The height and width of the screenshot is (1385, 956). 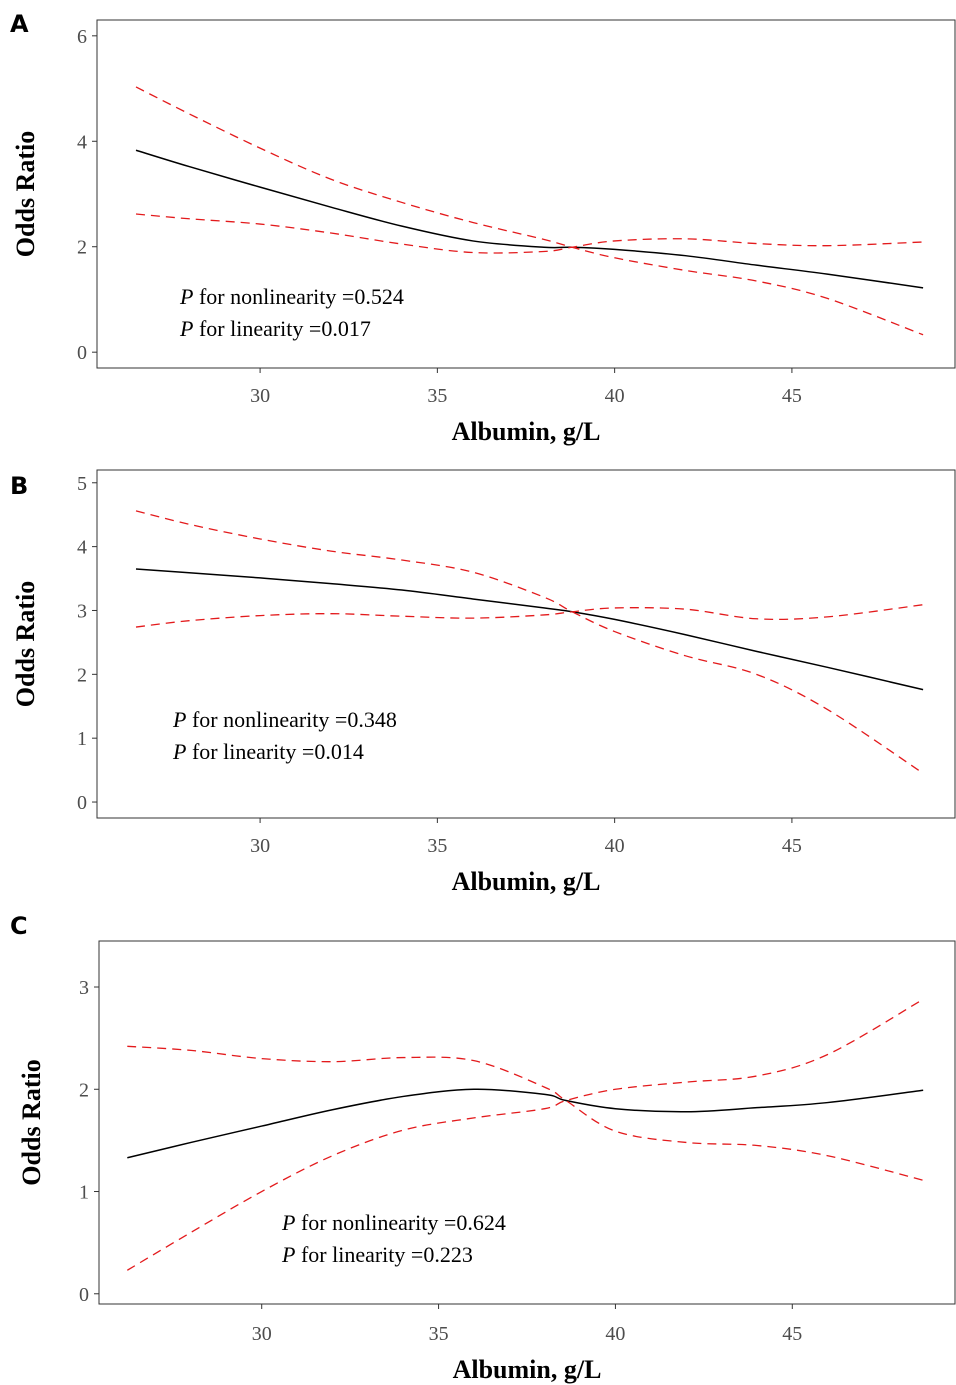 I want to click on panel-label: C, so click(x=19, y=926).